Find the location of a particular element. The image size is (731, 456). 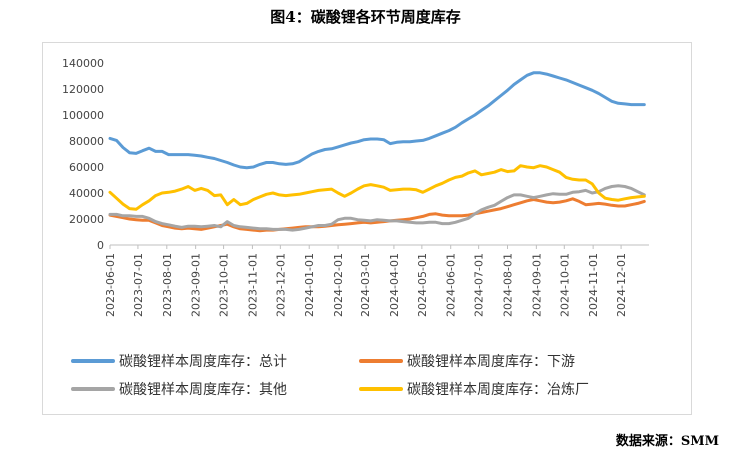

y-tick-label: 80000 is located at coordinates (86, 141).